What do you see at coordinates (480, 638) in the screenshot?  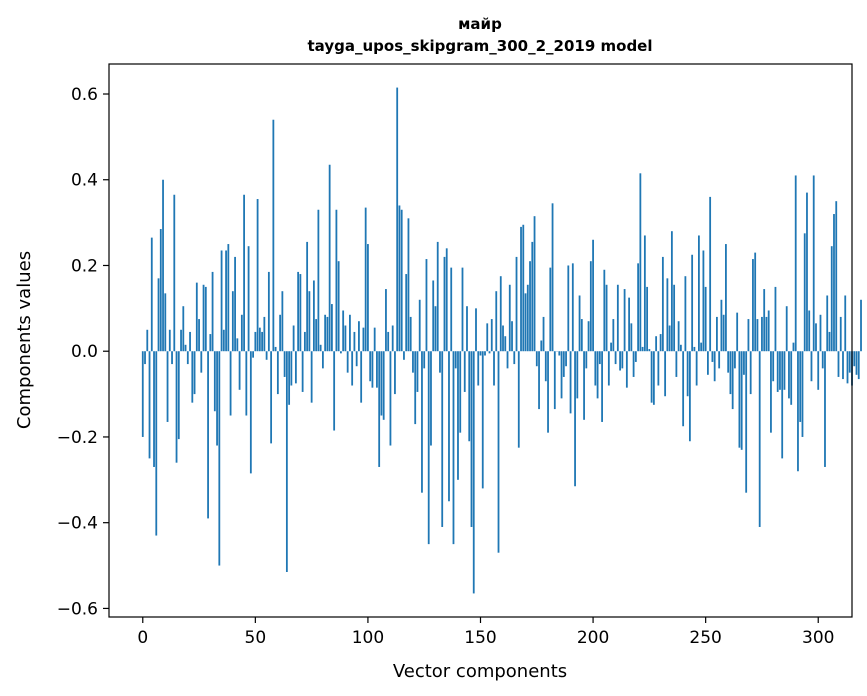 I see `x-tick-label: 150` at bounding box center [480, 638].